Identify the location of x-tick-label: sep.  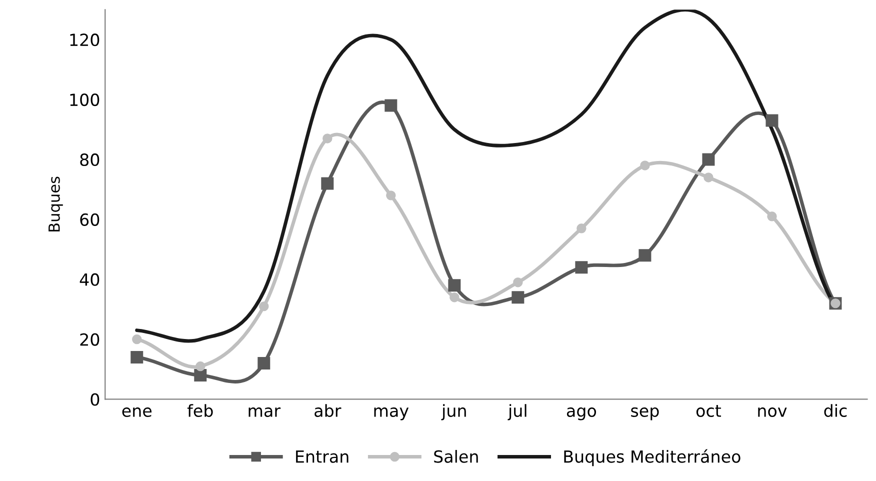
(645, 413).